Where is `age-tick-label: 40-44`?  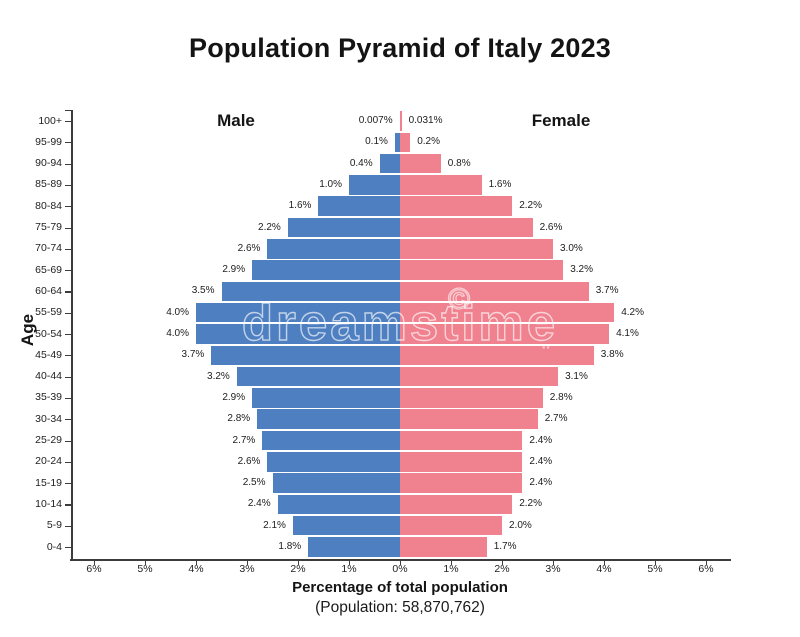
age-tick-label: 40-44 is located at coordinates (48, 376).